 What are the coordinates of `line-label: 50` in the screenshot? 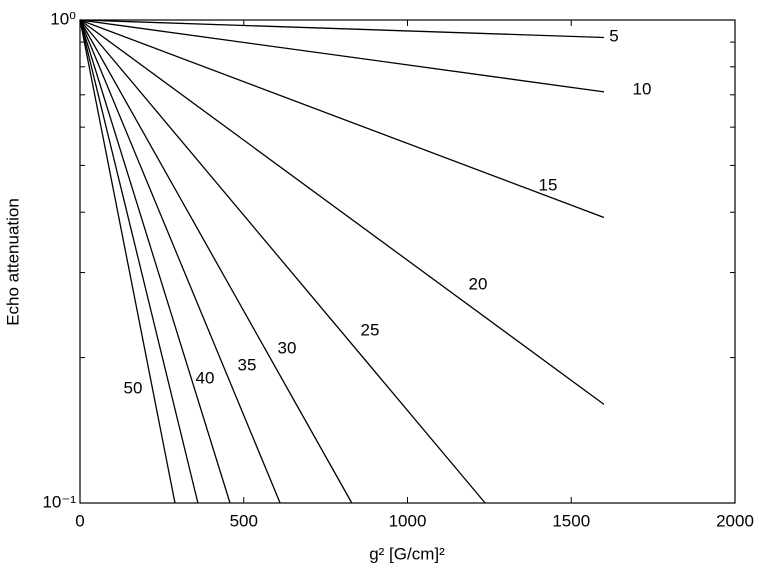 It's located at (133, 387).